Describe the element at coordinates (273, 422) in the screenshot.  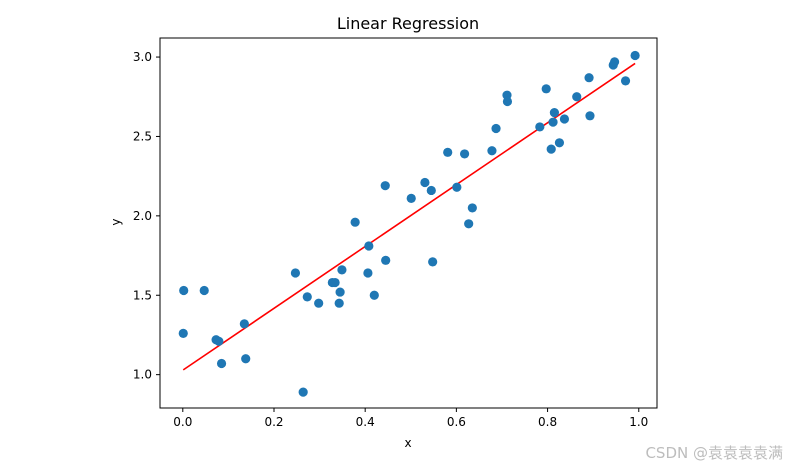
I see `x-tick-label: 0.2` at that location.